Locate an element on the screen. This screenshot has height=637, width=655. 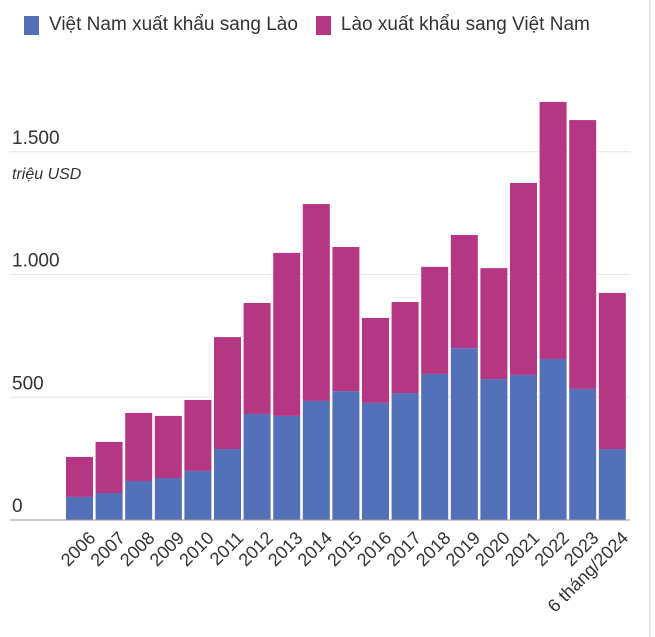
legend-item-laos-to-vn: Lào xuất khẩu sang Việt Nam is located at coordinates (452, 25).